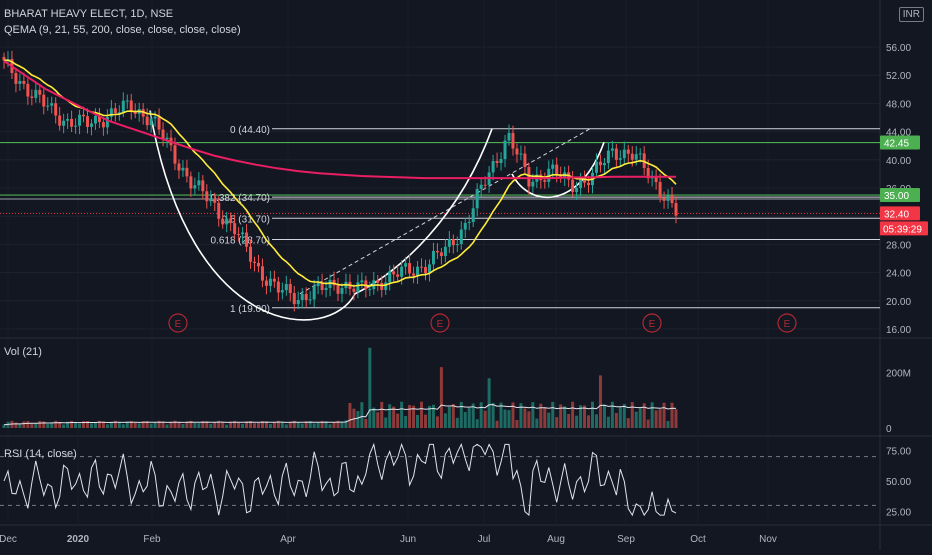  Describe the element at coordinates (23, 352) in the screenshot. I see `volume-pane-title: Vol (21)` at that location.